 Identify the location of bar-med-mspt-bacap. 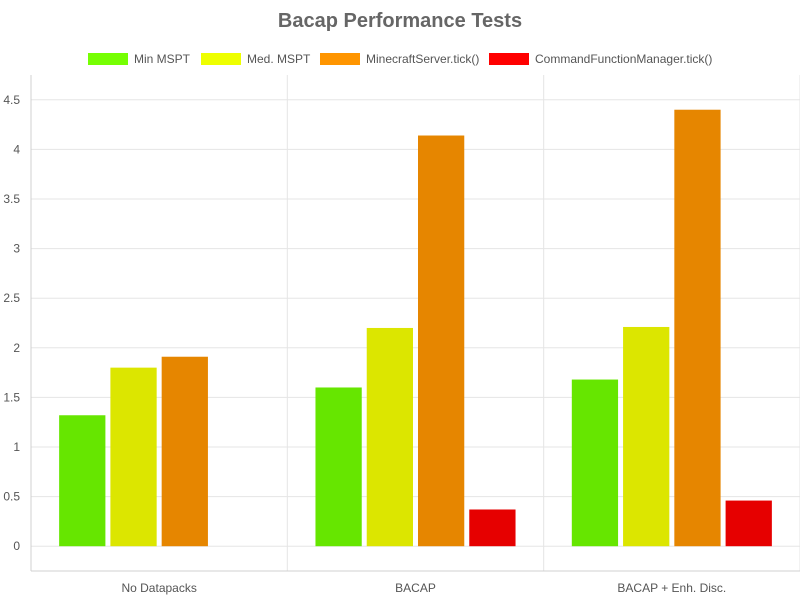
(389, 437).